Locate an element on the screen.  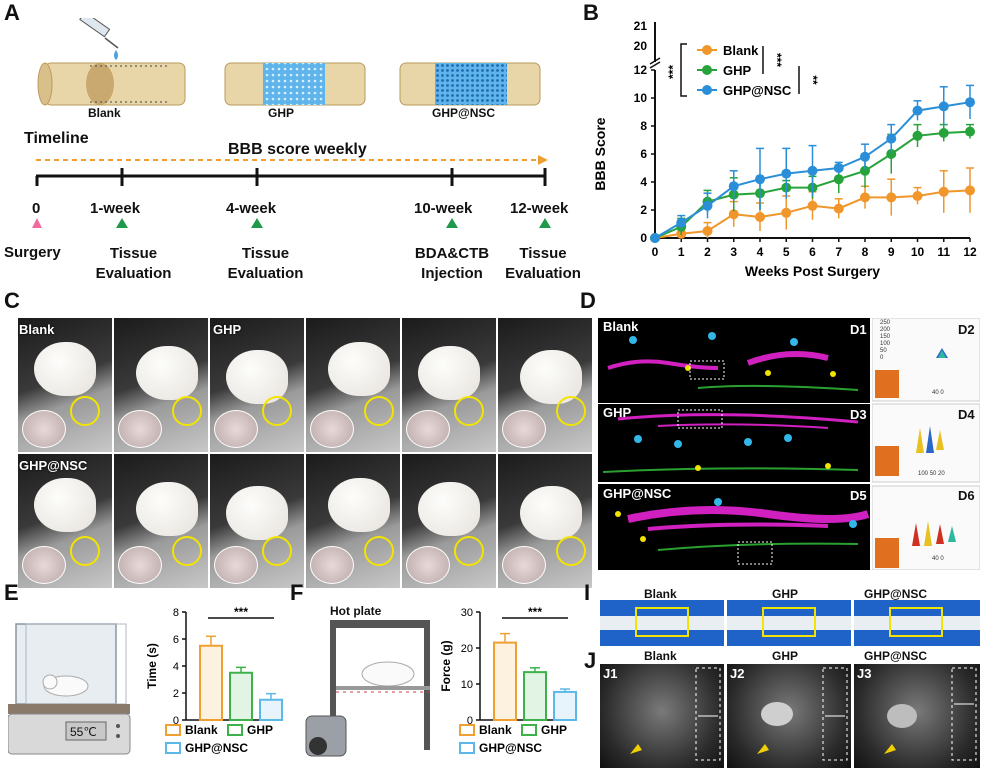
hot-plate-display: 55℃ is located at coordinates (83, 732).